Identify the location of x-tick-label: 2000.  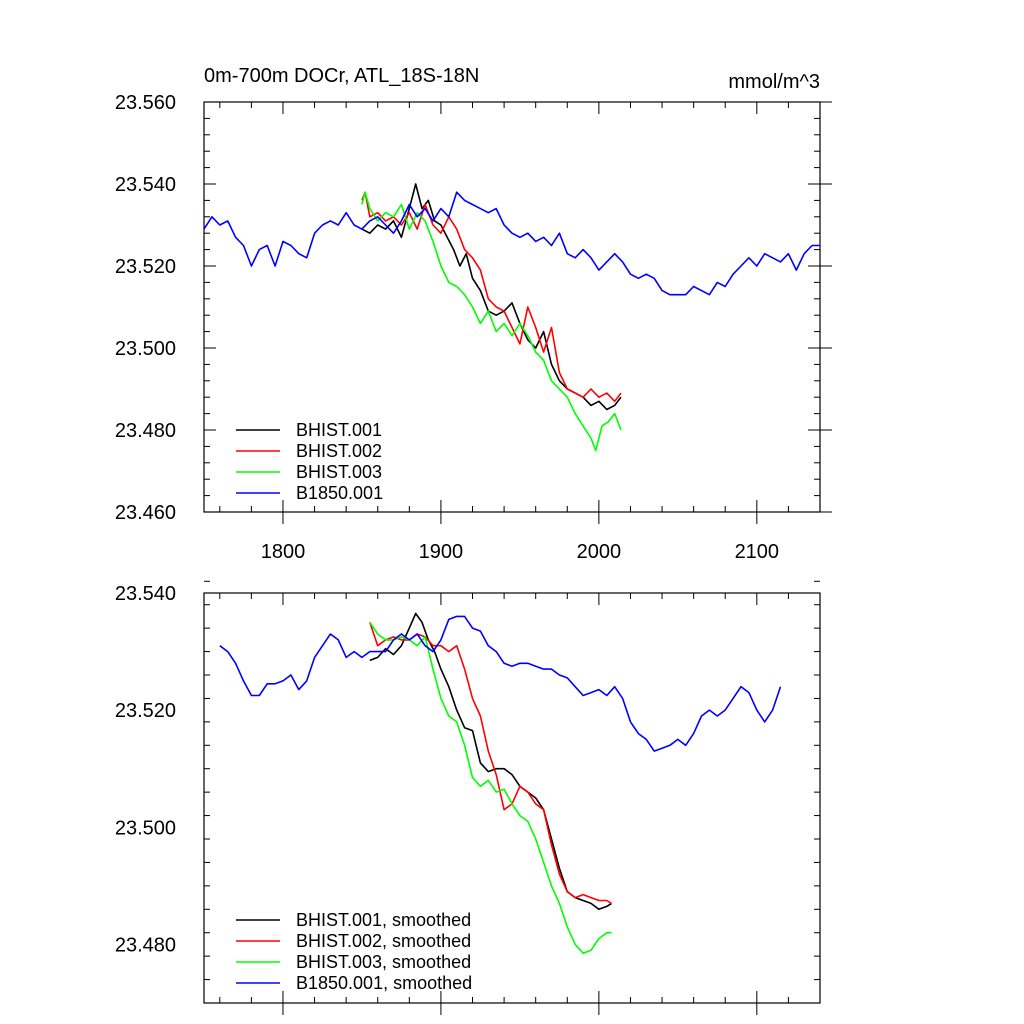
(599, 552).